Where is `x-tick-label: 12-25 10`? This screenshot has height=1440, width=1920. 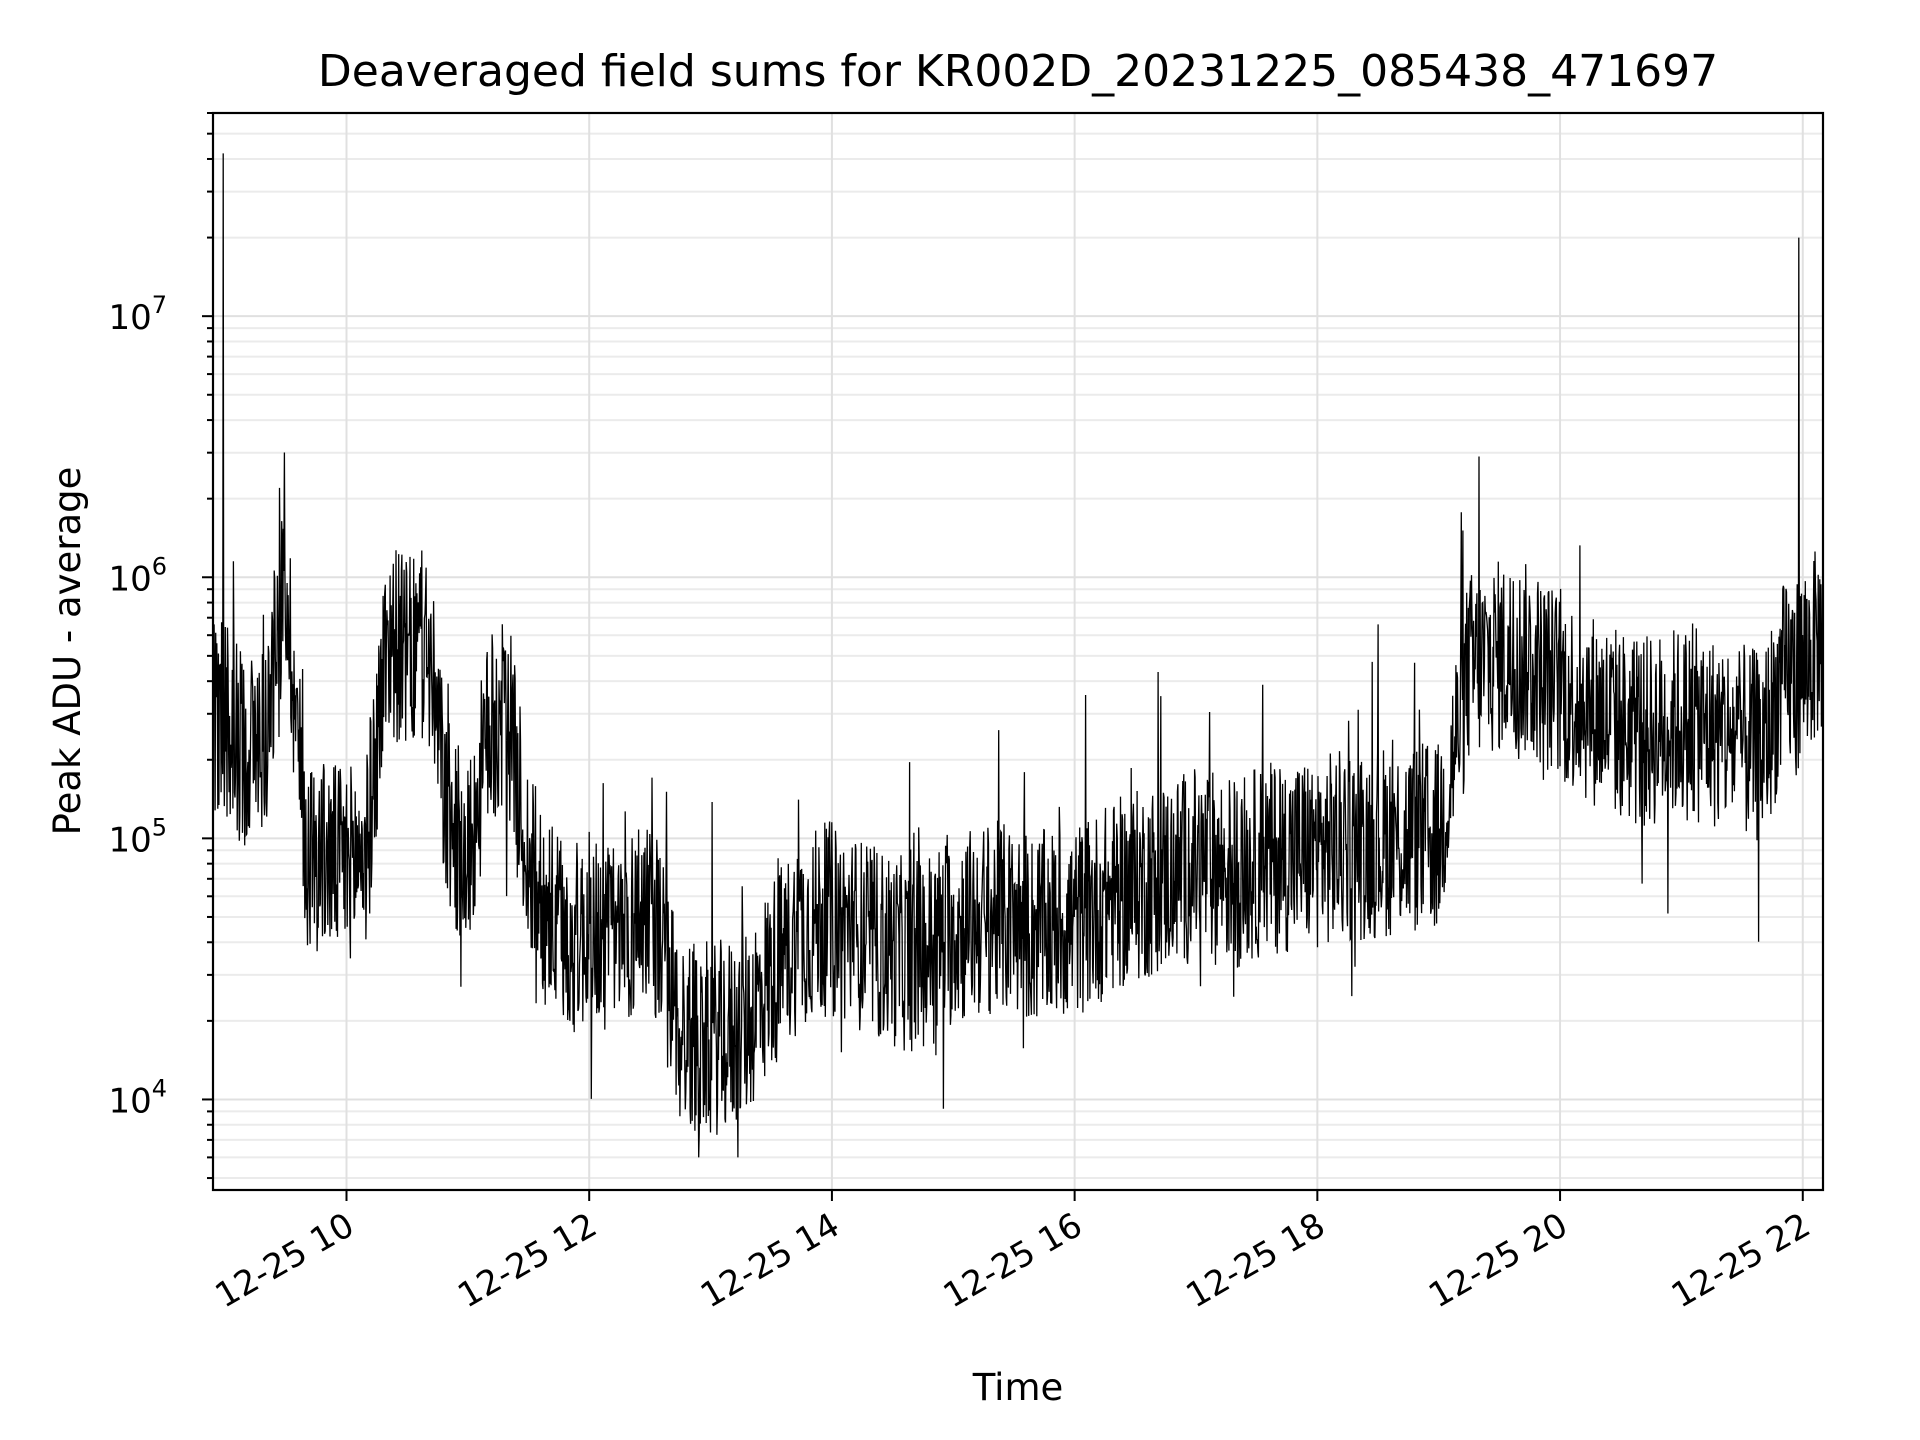
x-tick-label: 12-25 10 is located at coordinates (285, 1260).